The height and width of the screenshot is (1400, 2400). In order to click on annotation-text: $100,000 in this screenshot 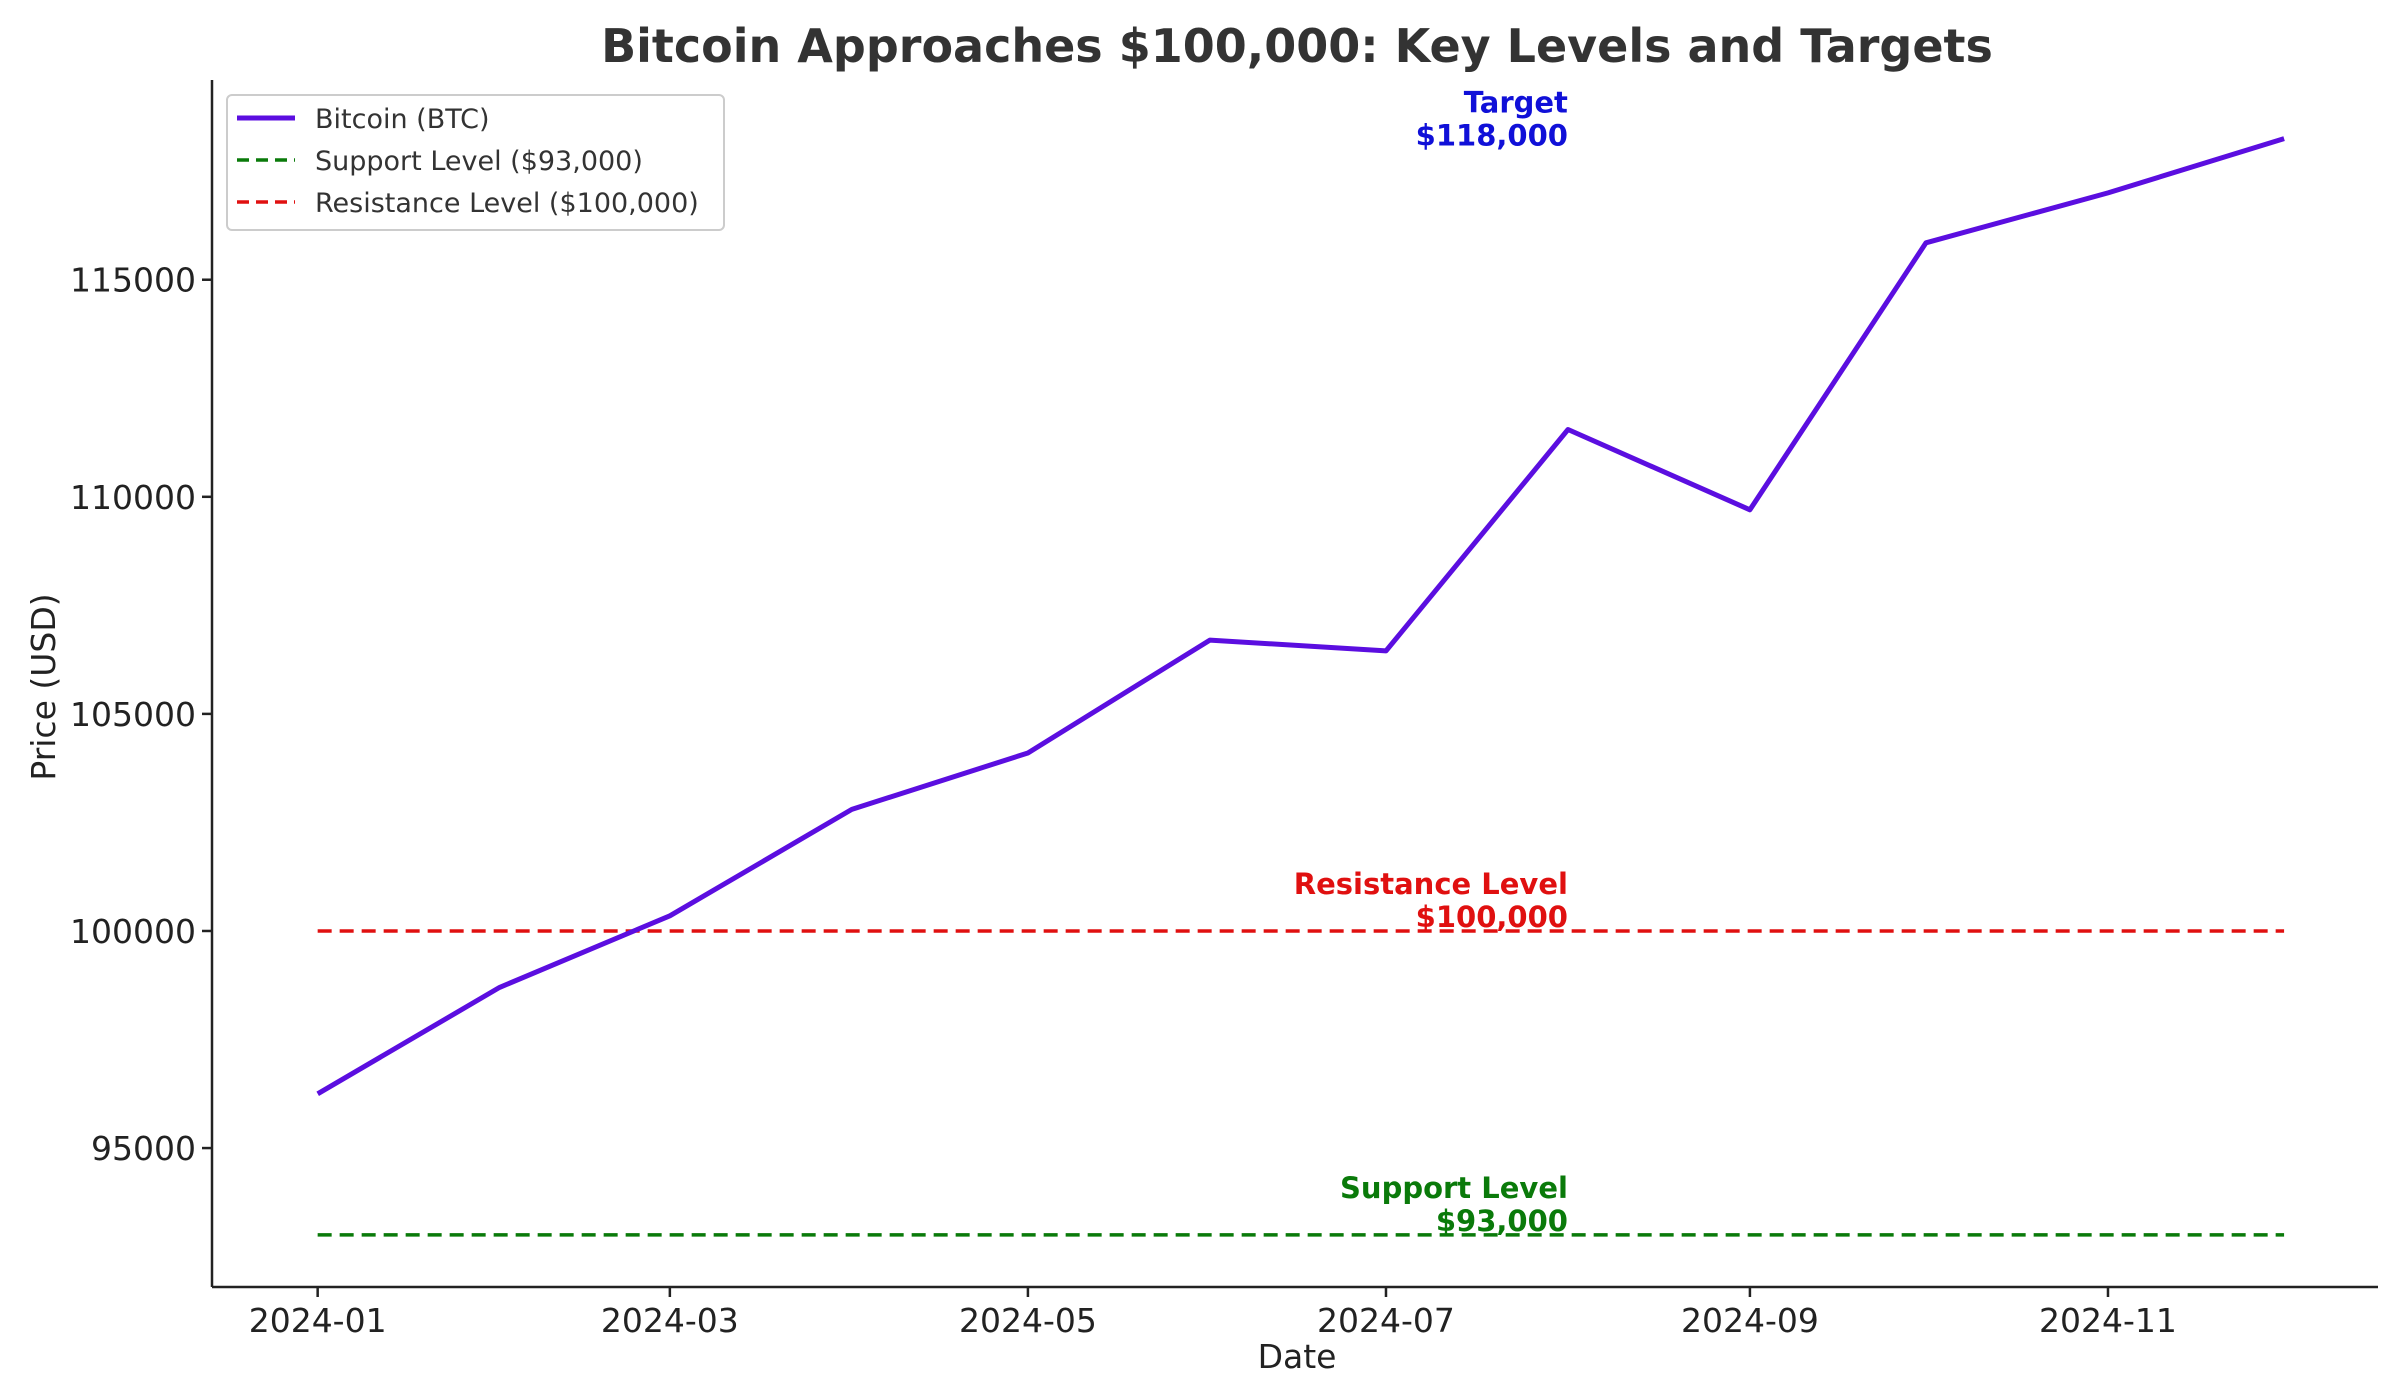, I will do `click(1492, 917)`.